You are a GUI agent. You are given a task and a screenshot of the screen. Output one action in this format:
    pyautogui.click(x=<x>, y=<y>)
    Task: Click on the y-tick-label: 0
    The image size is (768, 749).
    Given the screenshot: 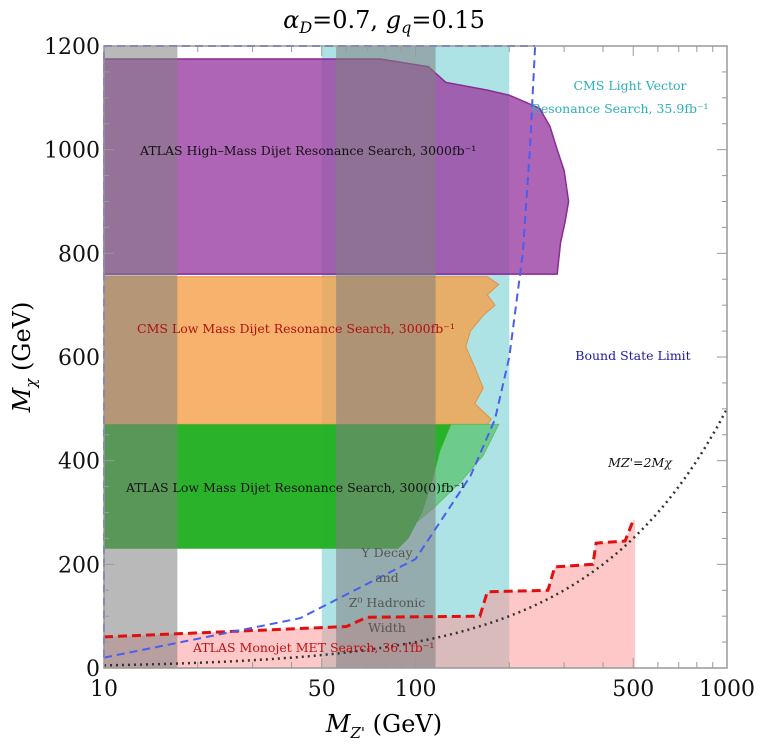 What is the action you would take?
    pyautogui.click(x=93, y=669)
    